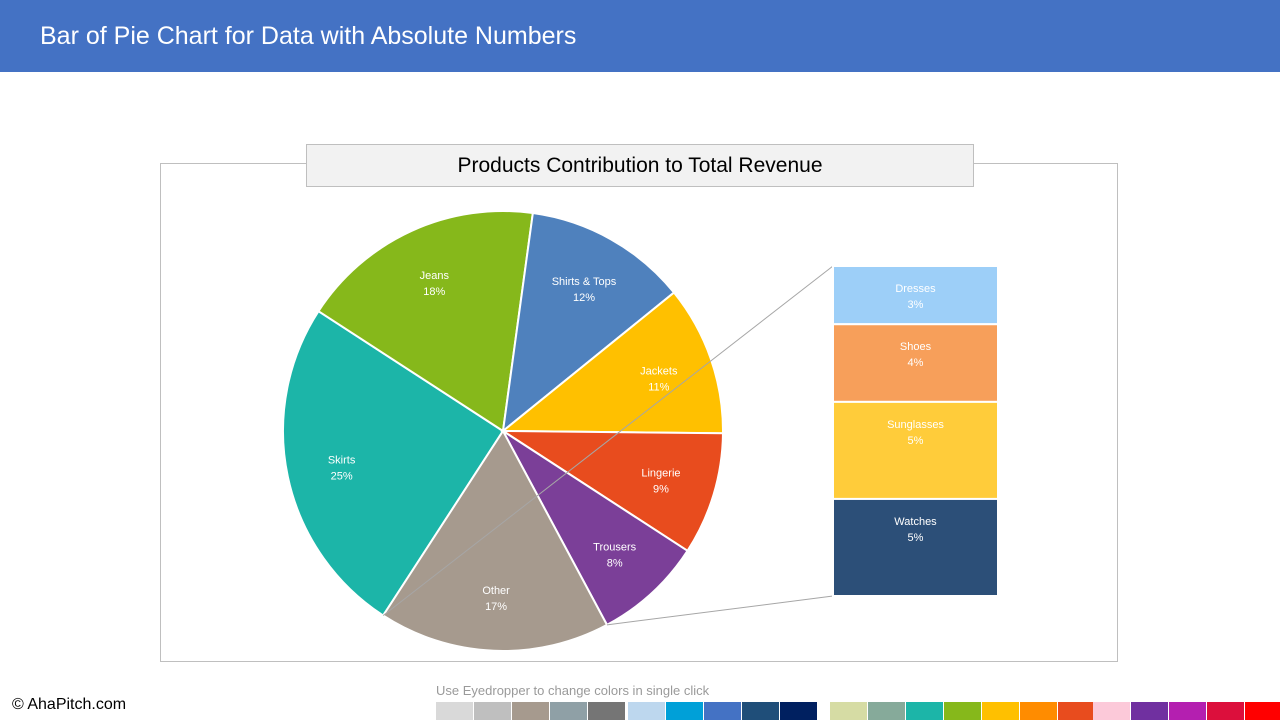 This screenshot has width=1280, height=720. I want to click on data-value-sunglasses: 5%, so click(916, 441).